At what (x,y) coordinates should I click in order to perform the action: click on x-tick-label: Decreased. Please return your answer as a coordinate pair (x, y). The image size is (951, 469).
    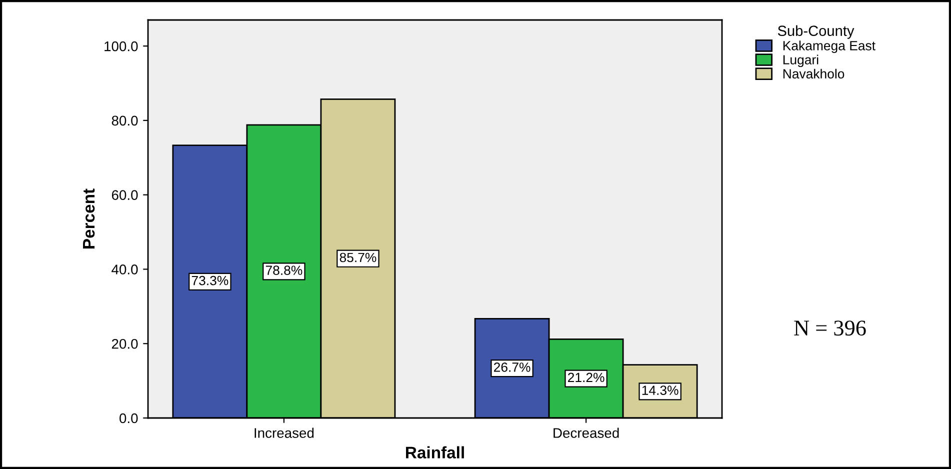
    Looking at the image, I should click on (586, 433).